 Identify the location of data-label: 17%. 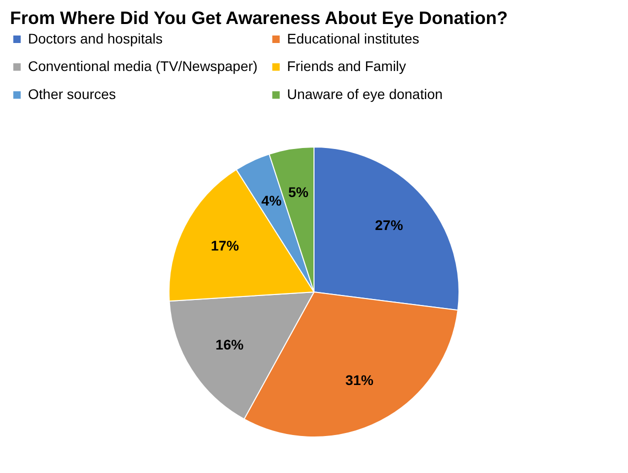
(225, 246).